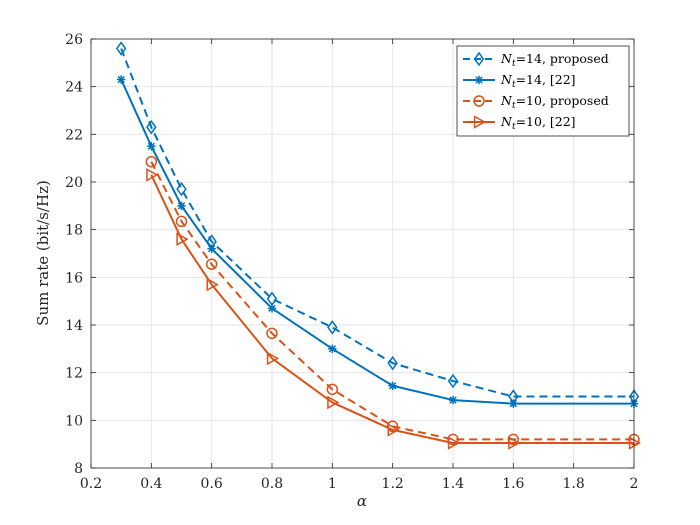  What do you see at coordinates (74, 374) in the screenshot?
I see `y-tick-label: 12` at bounding box center [74, 374].